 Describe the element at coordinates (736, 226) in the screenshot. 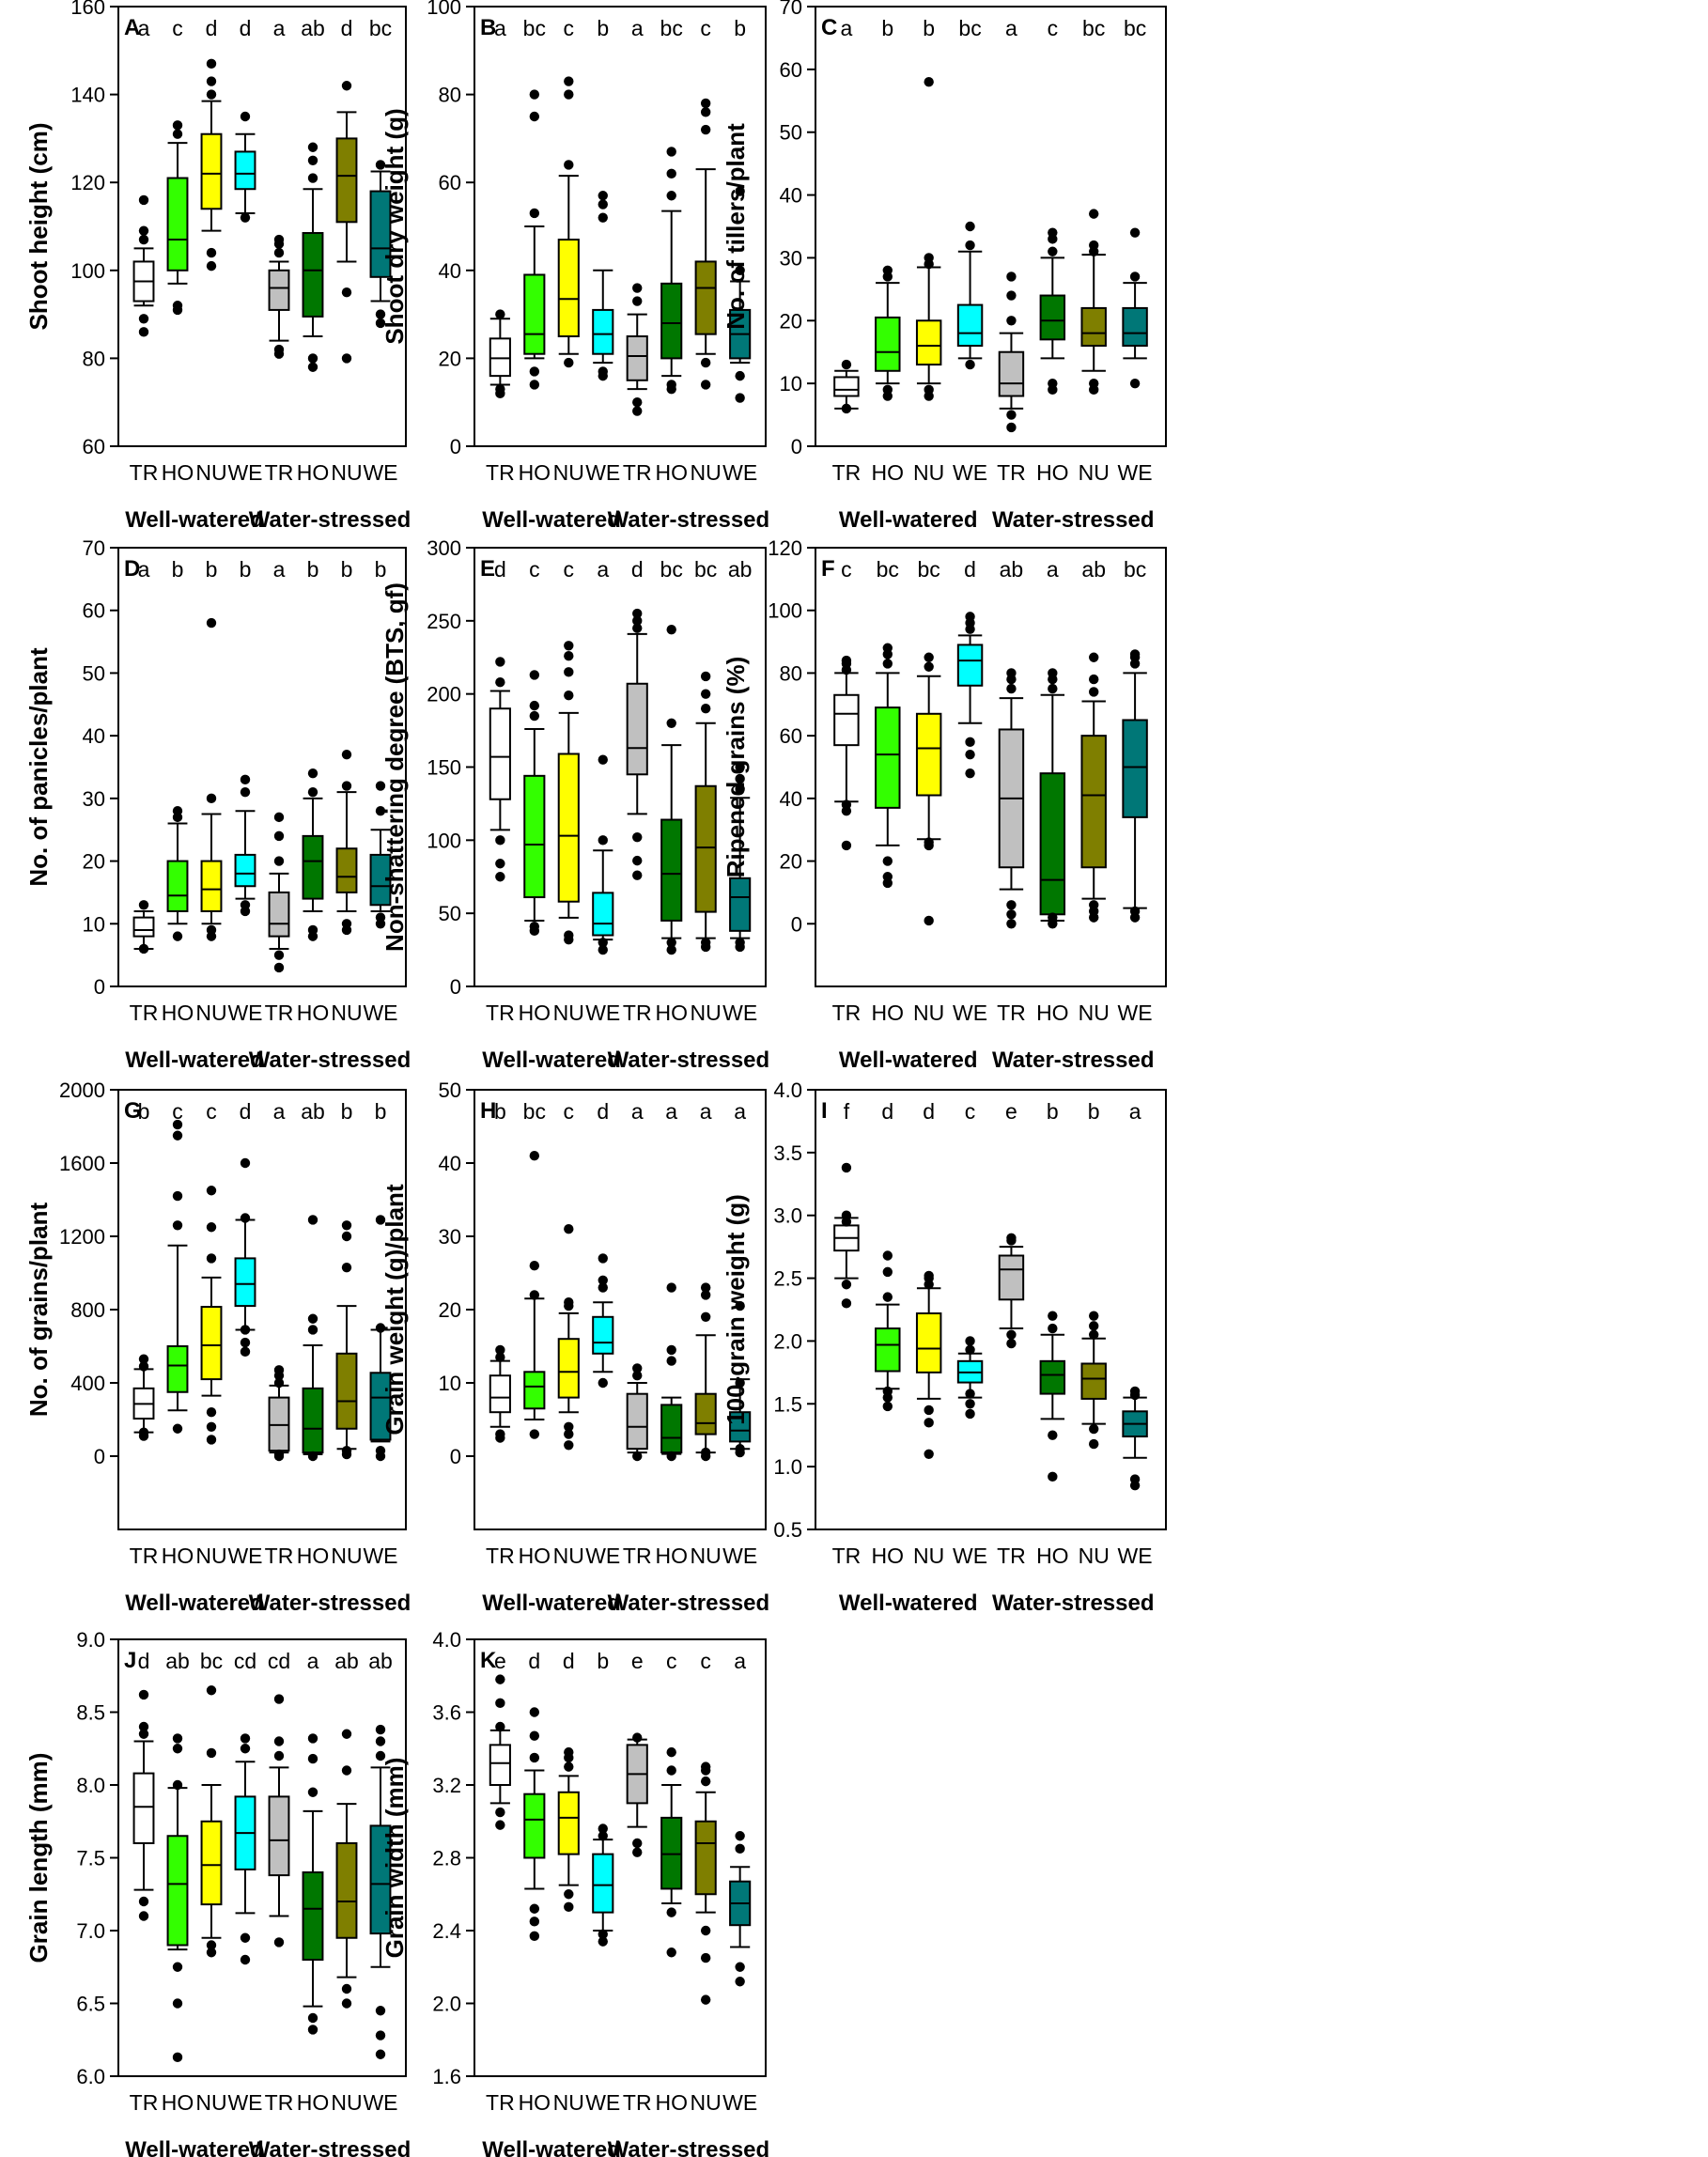

I see `y-axis-title: No. of tillers/plant` at that location.